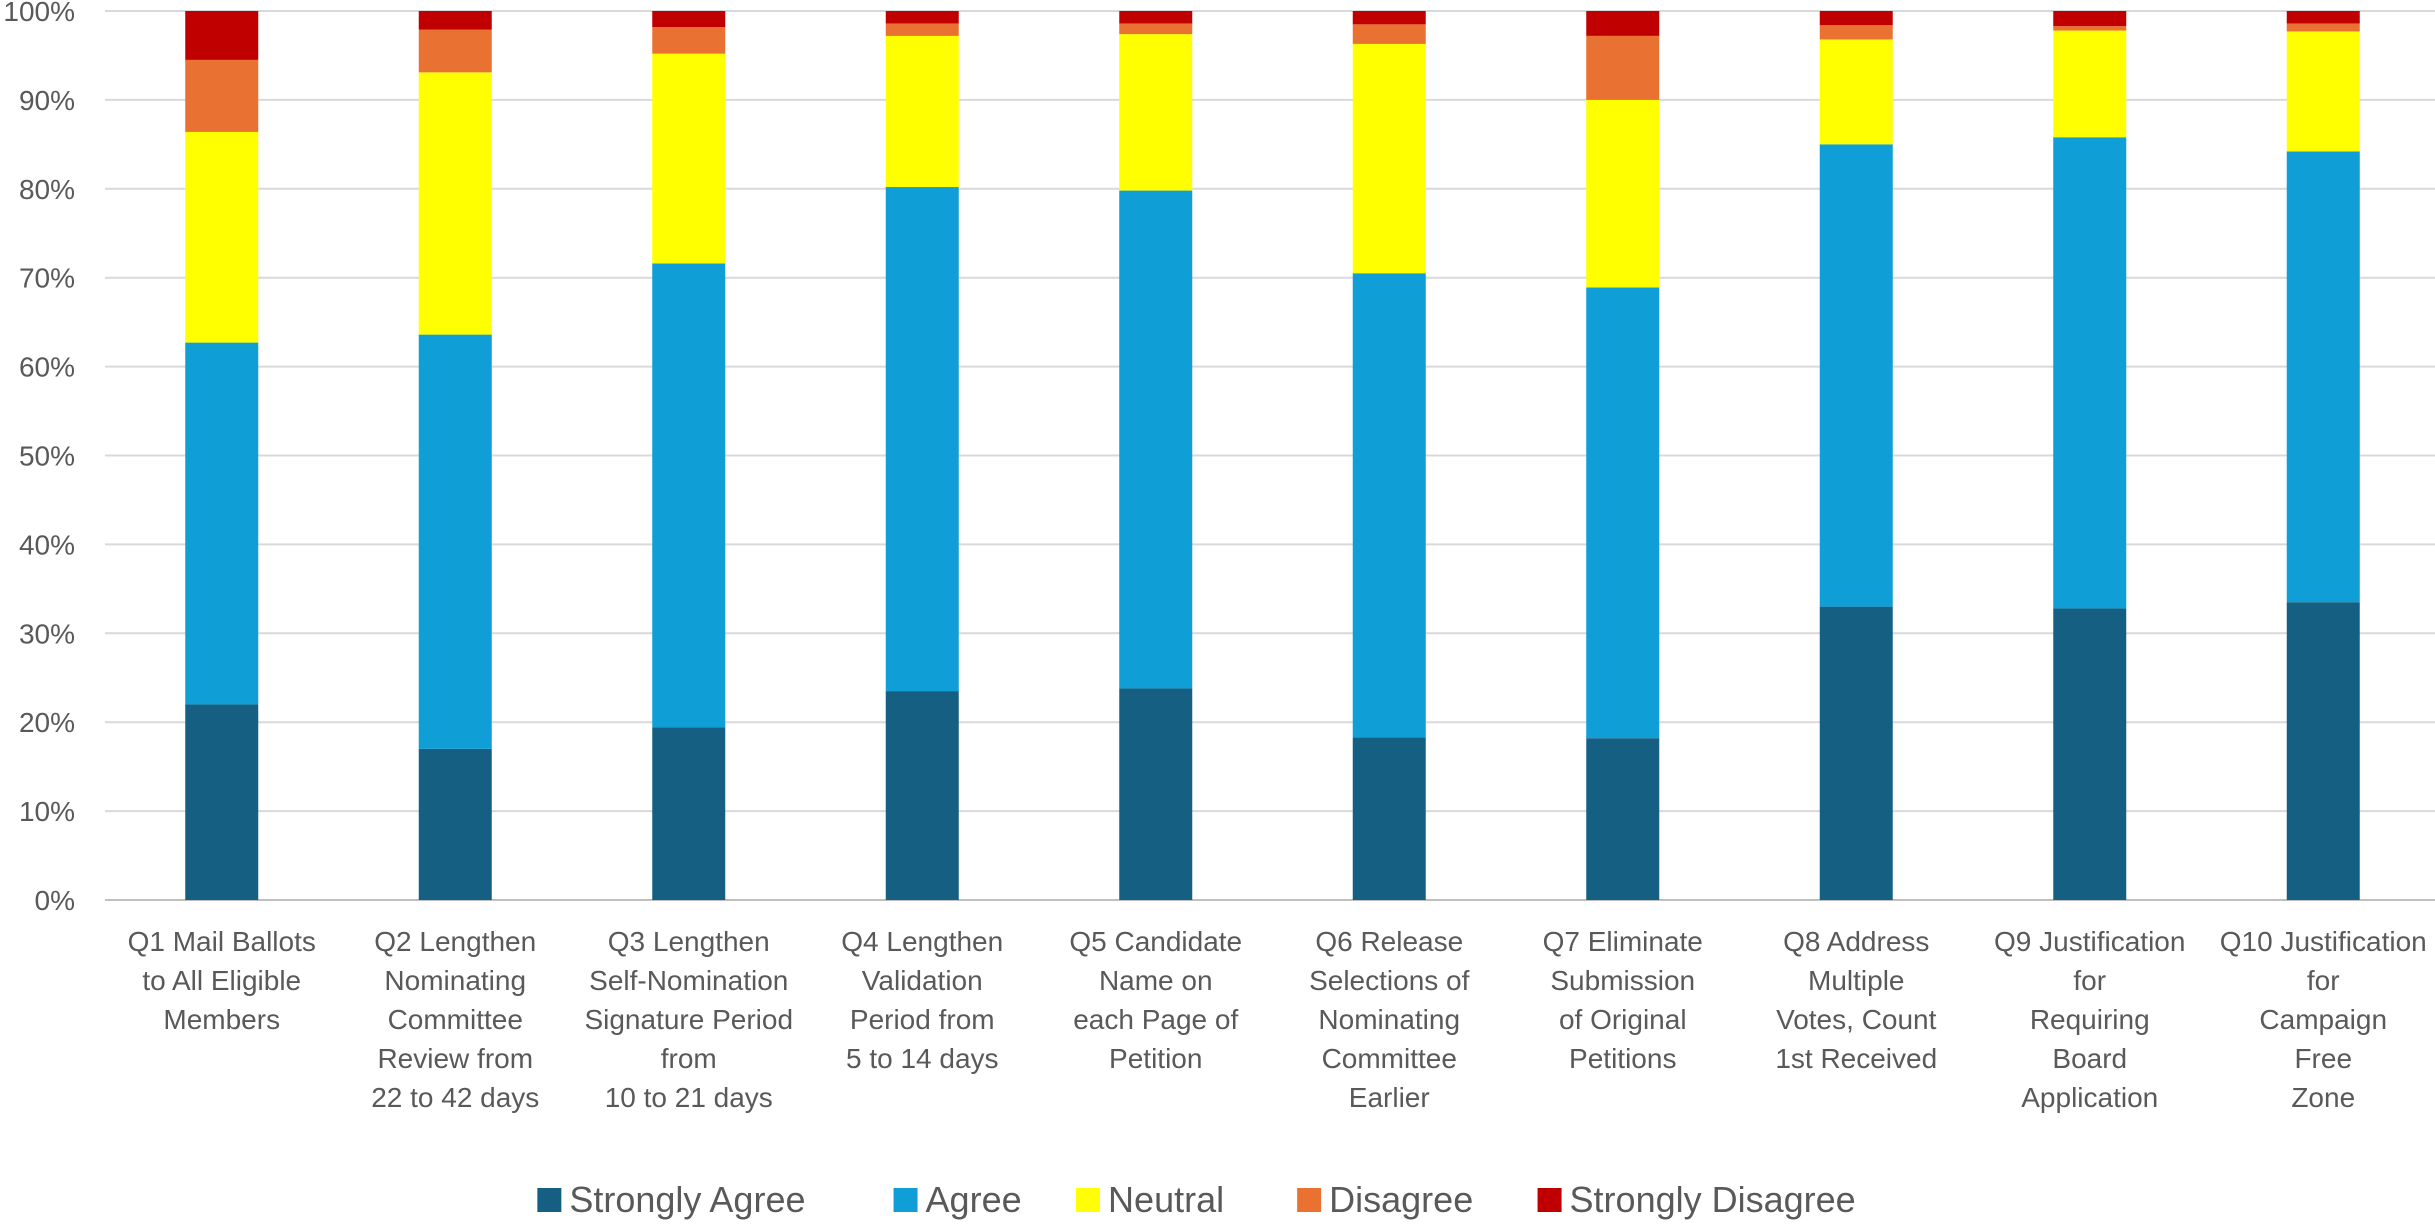  Describe the element at coordinates (455, 941) in the screenshot. I see `category-label: Q2 Lengthen` at that location.